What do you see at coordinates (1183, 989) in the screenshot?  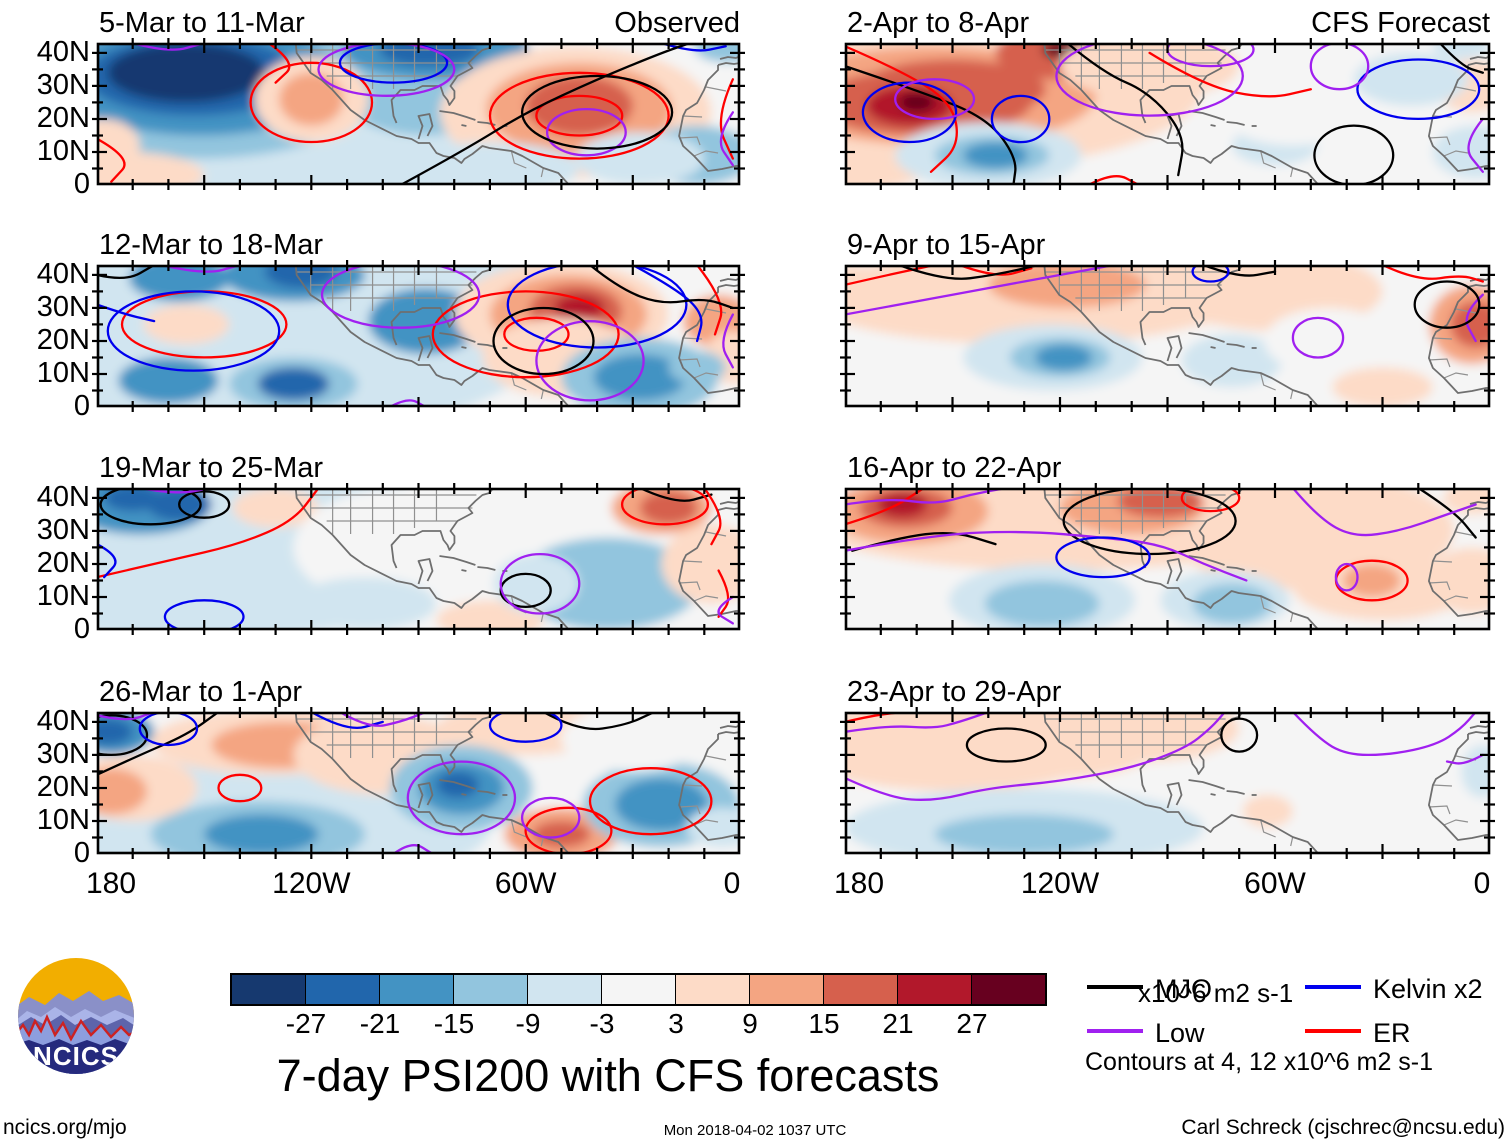 I see `legend-label-mjo: MJO` at bounding box center [1183, 989].